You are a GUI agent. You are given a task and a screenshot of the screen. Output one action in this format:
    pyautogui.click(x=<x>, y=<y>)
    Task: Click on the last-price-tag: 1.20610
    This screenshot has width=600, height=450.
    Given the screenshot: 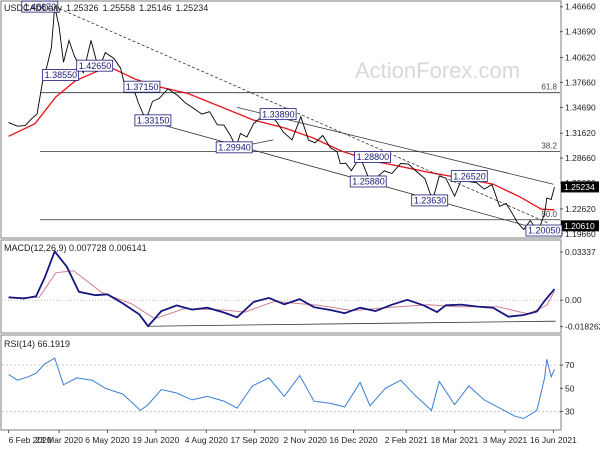 What is the action you would take?
    pyautogui.click(x=579, y=226)
    